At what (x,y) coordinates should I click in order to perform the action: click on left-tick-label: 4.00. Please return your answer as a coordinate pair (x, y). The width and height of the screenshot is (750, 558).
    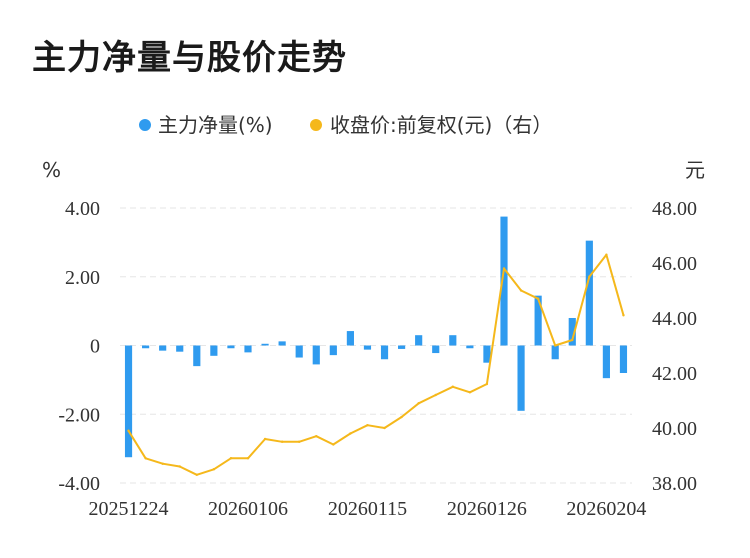
    Looking at the image, I should click on (82, 209).